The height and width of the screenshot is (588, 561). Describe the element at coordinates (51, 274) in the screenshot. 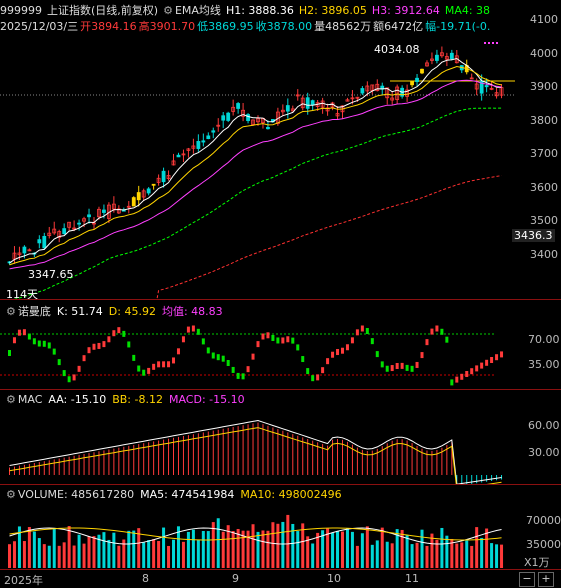

I see `low-marker-label: 3347.65` at that location.